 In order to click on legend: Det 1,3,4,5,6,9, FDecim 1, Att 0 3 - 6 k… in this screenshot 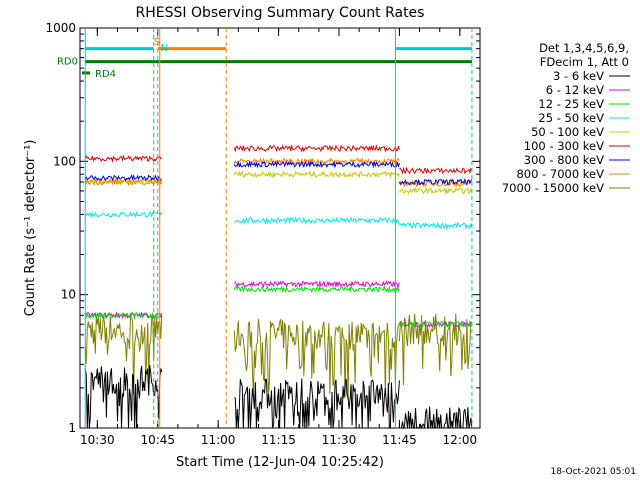, I will do `click(566, 118)`.